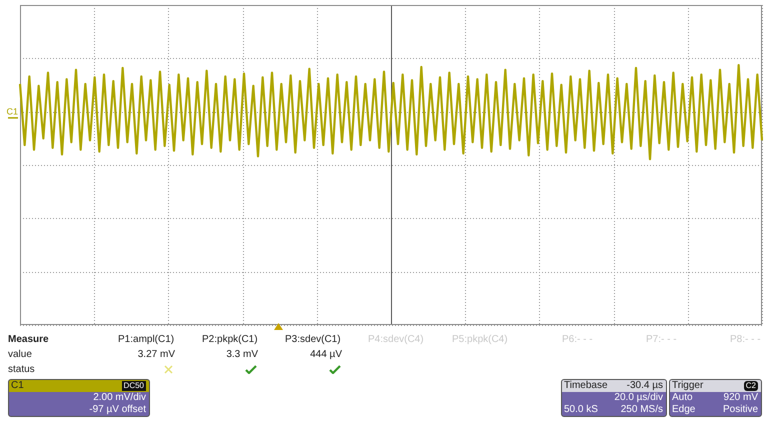  What do you see at coordinates (740, 410) in the screenshot?
I see `text: Positive` at bounding box center [740, 410].